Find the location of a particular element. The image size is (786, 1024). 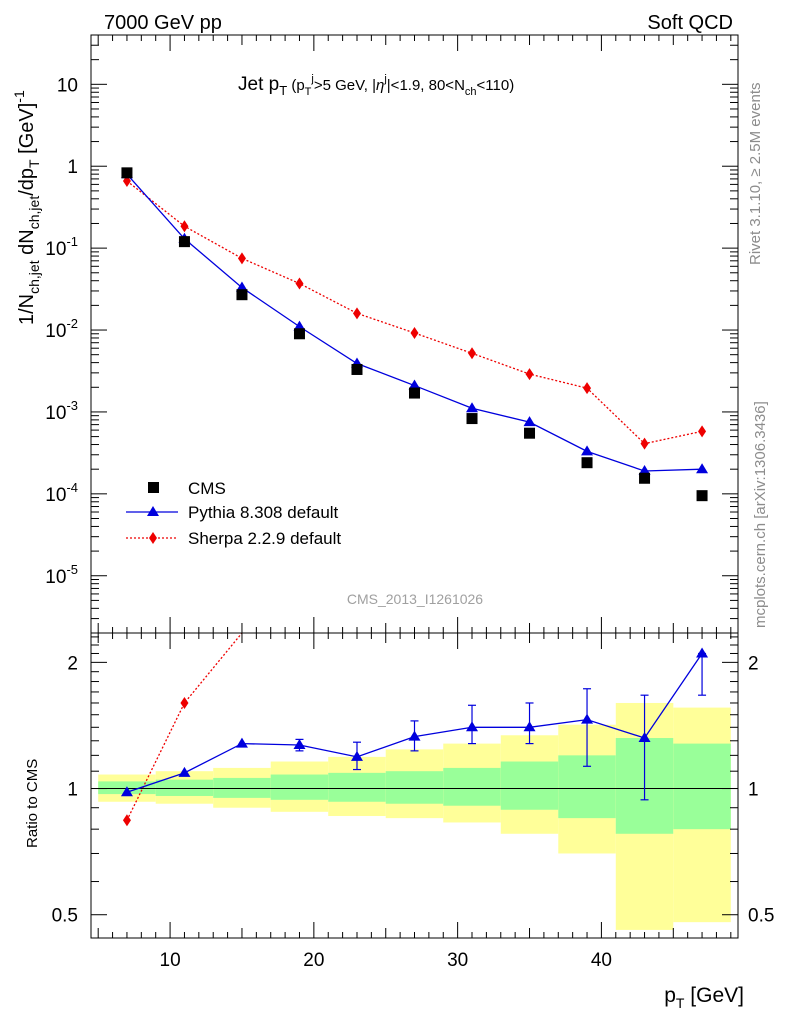

main-y-tick-label: 10⁻⁴ is located at coordinates (61, 493).